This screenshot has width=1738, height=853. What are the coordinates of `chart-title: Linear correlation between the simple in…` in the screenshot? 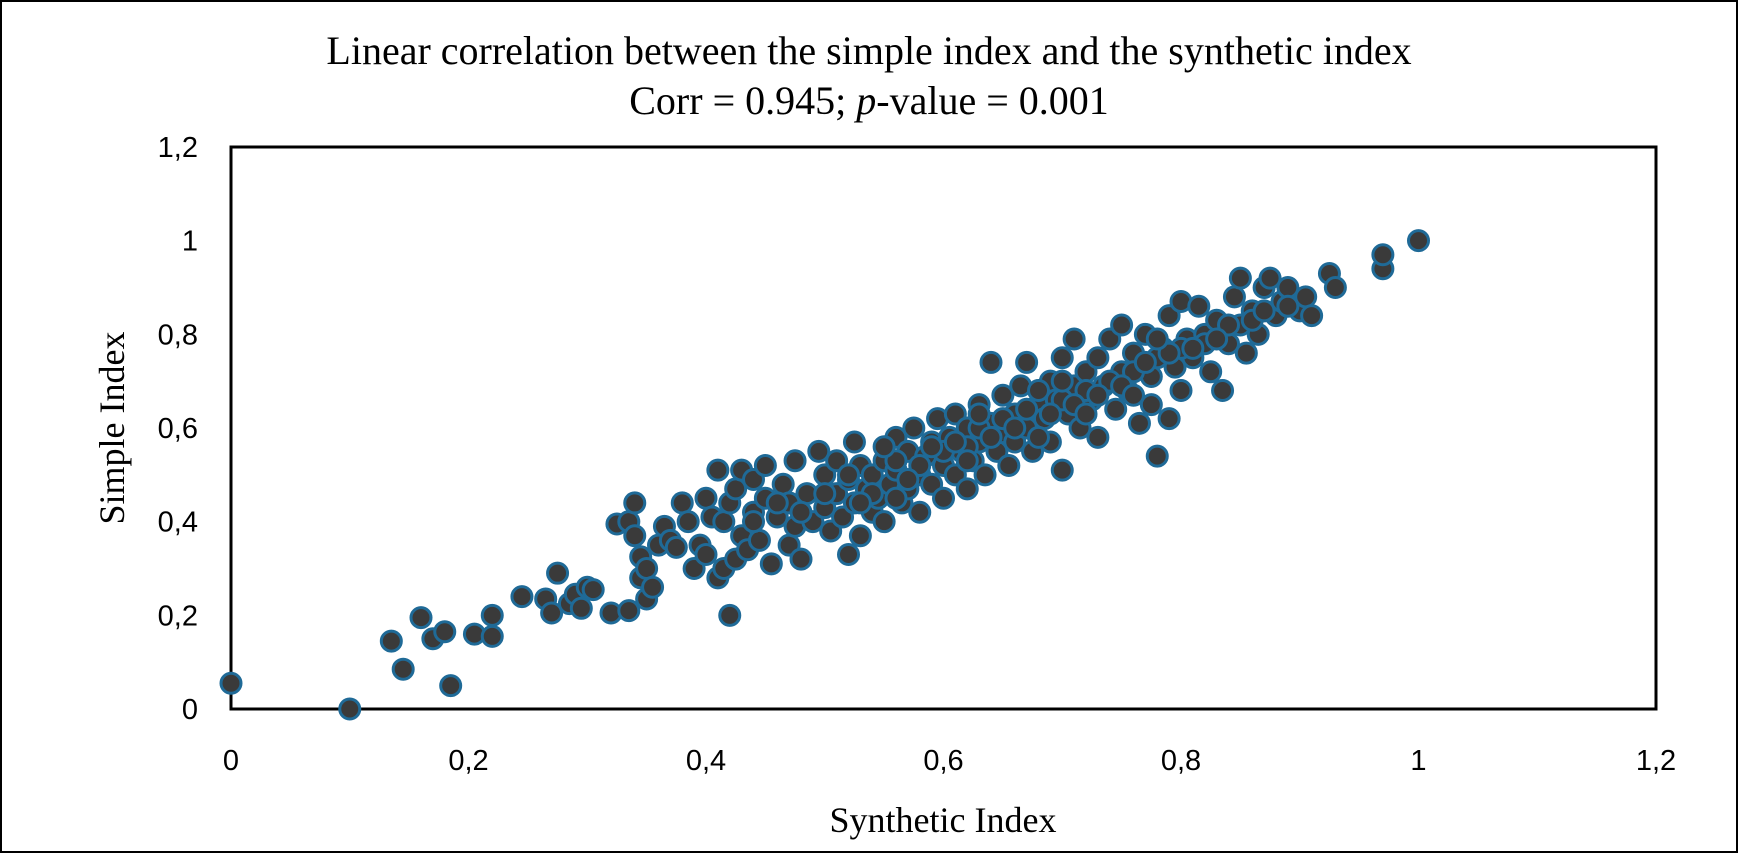 It's located at (868, 50).